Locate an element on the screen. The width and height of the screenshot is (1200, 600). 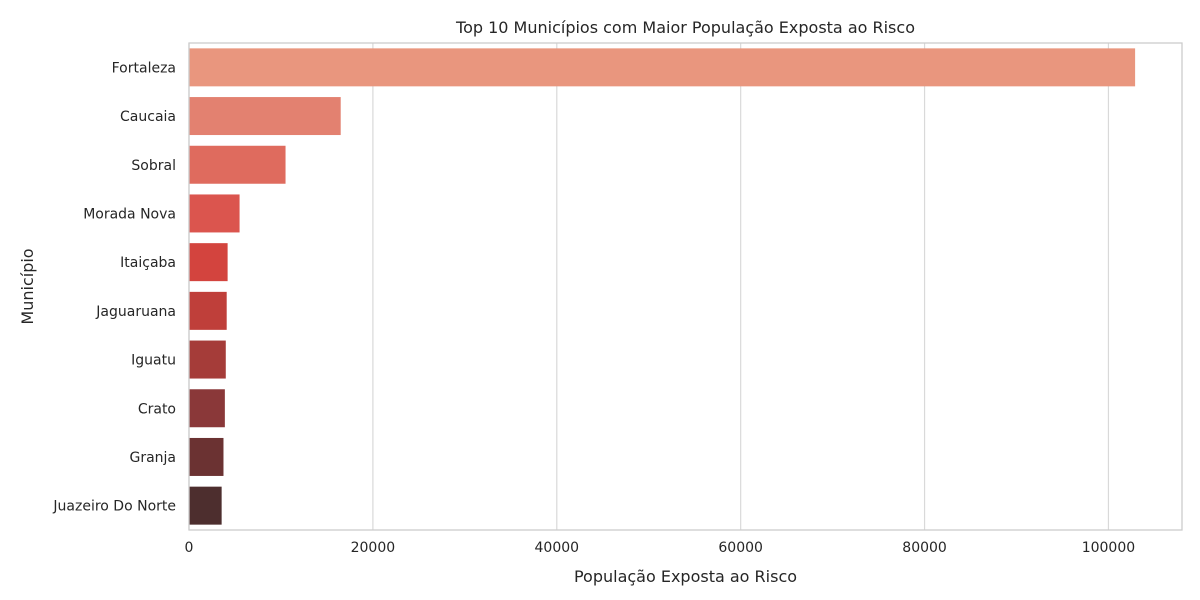
x-tick-label: 60000 is located at coordinates (740, 548).